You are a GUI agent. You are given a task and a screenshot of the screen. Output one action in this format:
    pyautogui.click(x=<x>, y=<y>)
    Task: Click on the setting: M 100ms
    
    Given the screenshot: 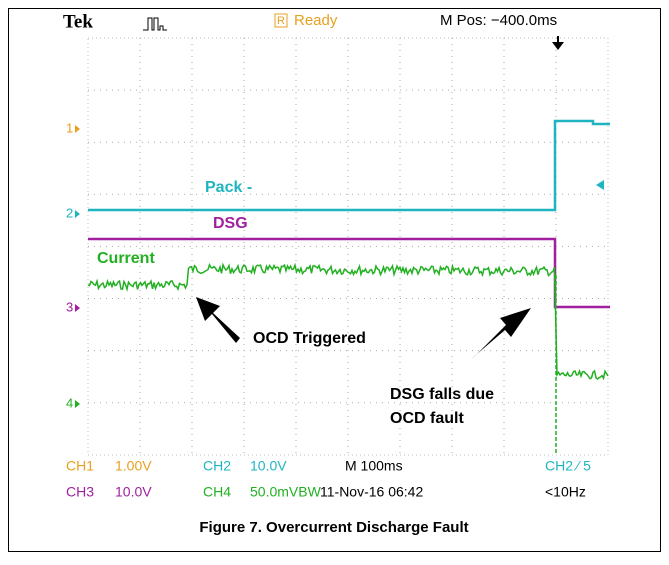 What is the action you would take?
    pyautogui.click(x=374, y=466)
    